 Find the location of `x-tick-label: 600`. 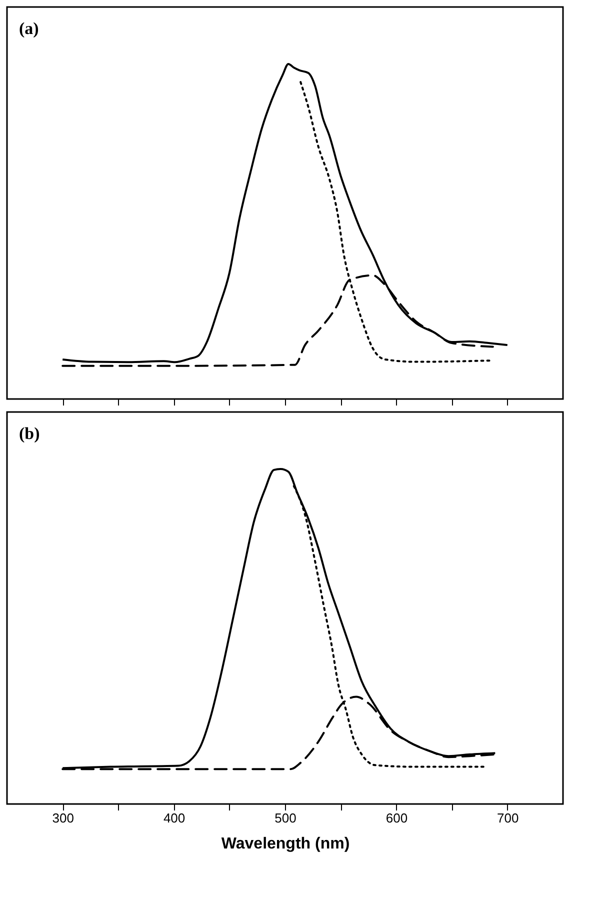

x-tick-label: 600 is located at coordinates (397, 818).